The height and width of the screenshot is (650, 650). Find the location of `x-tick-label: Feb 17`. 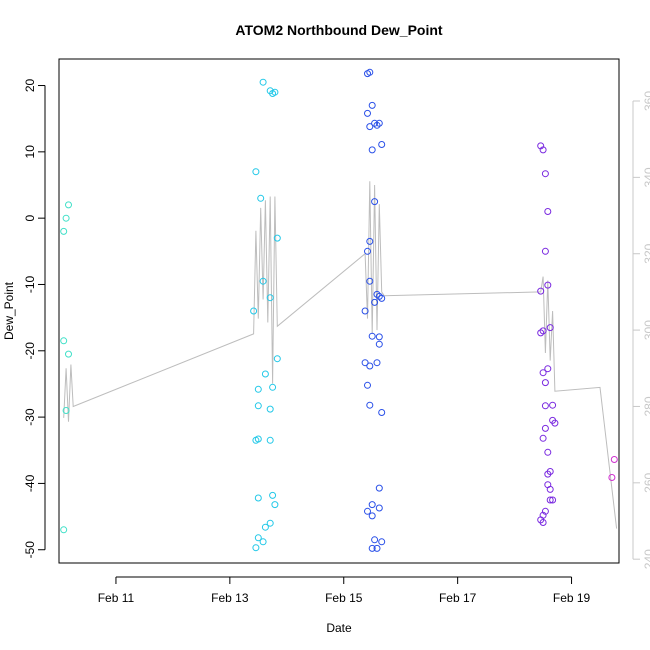

x-tick-label: Feb 17 is located at coordinates (458, 598).